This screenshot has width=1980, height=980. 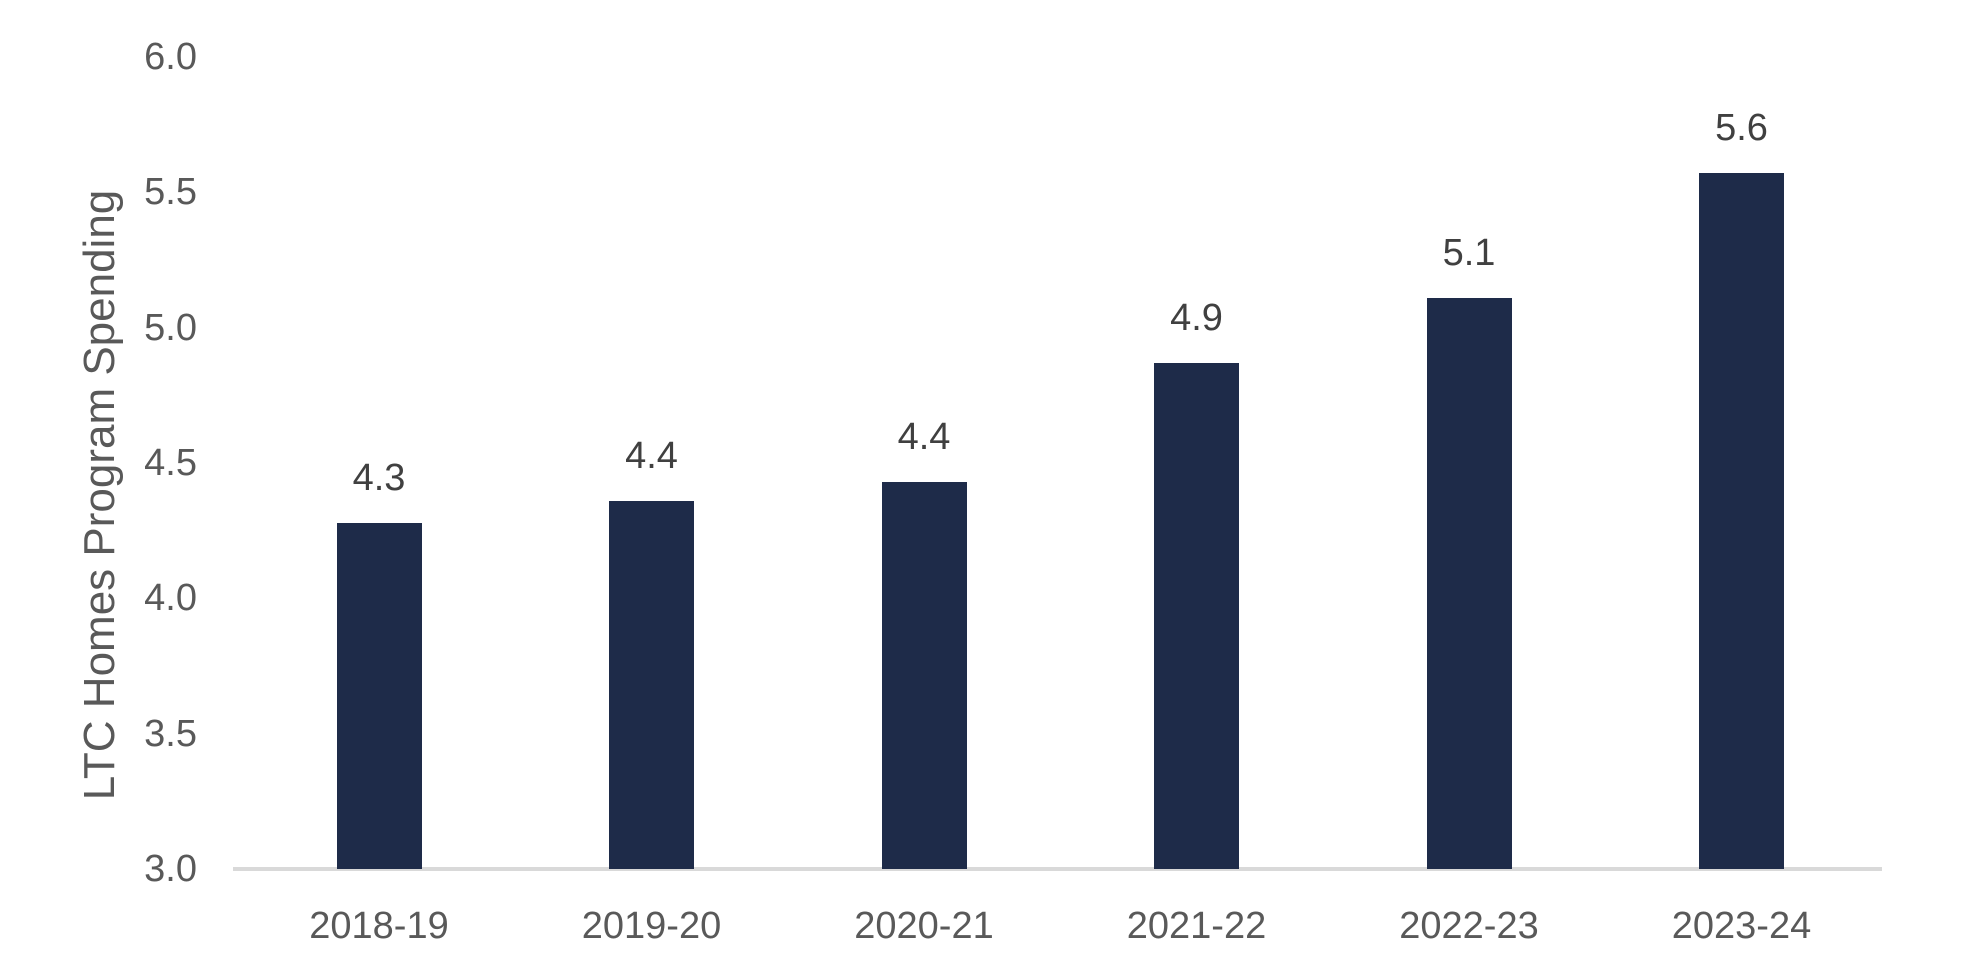 What do you see at coordinates (170, 598) in the screenshot?
I see `y-tick-label: 4.0` at bounding box center [170, 598].